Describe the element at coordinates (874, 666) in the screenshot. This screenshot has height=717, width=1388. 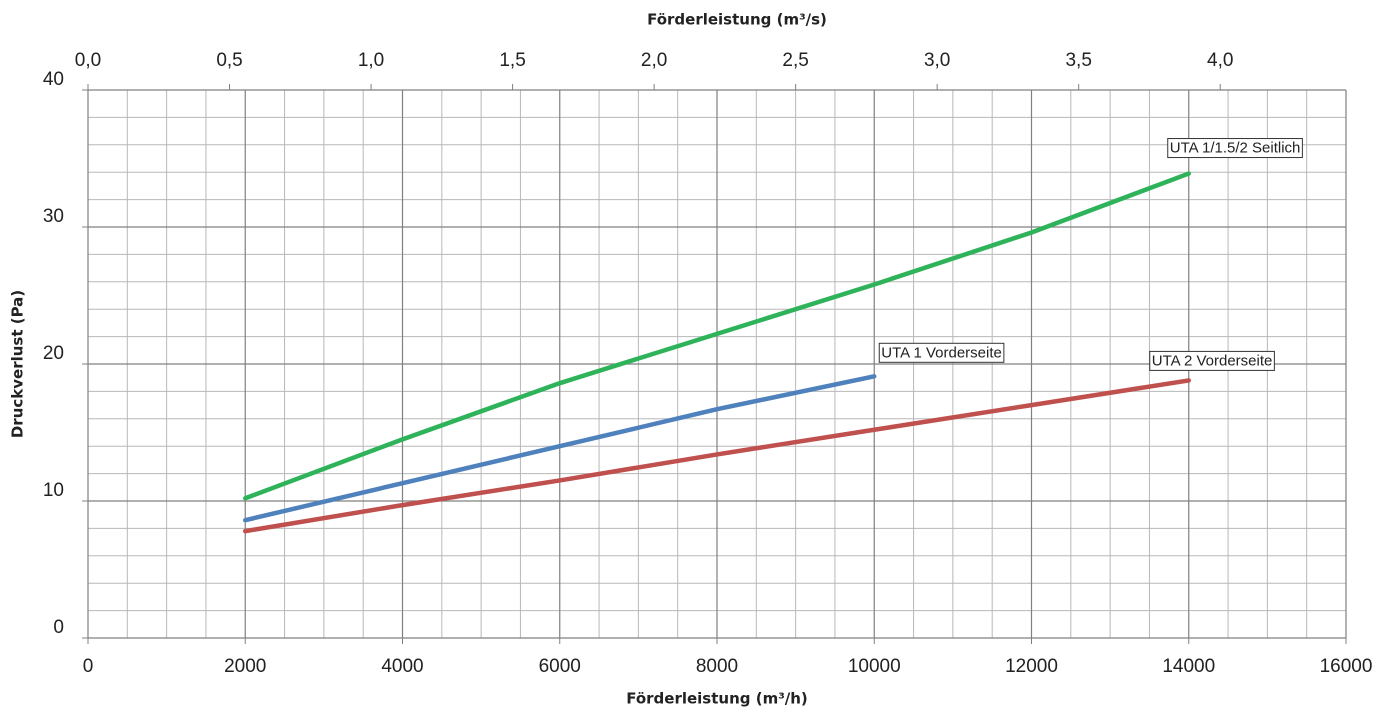
I see `x-tick-label: 10000` at that location.